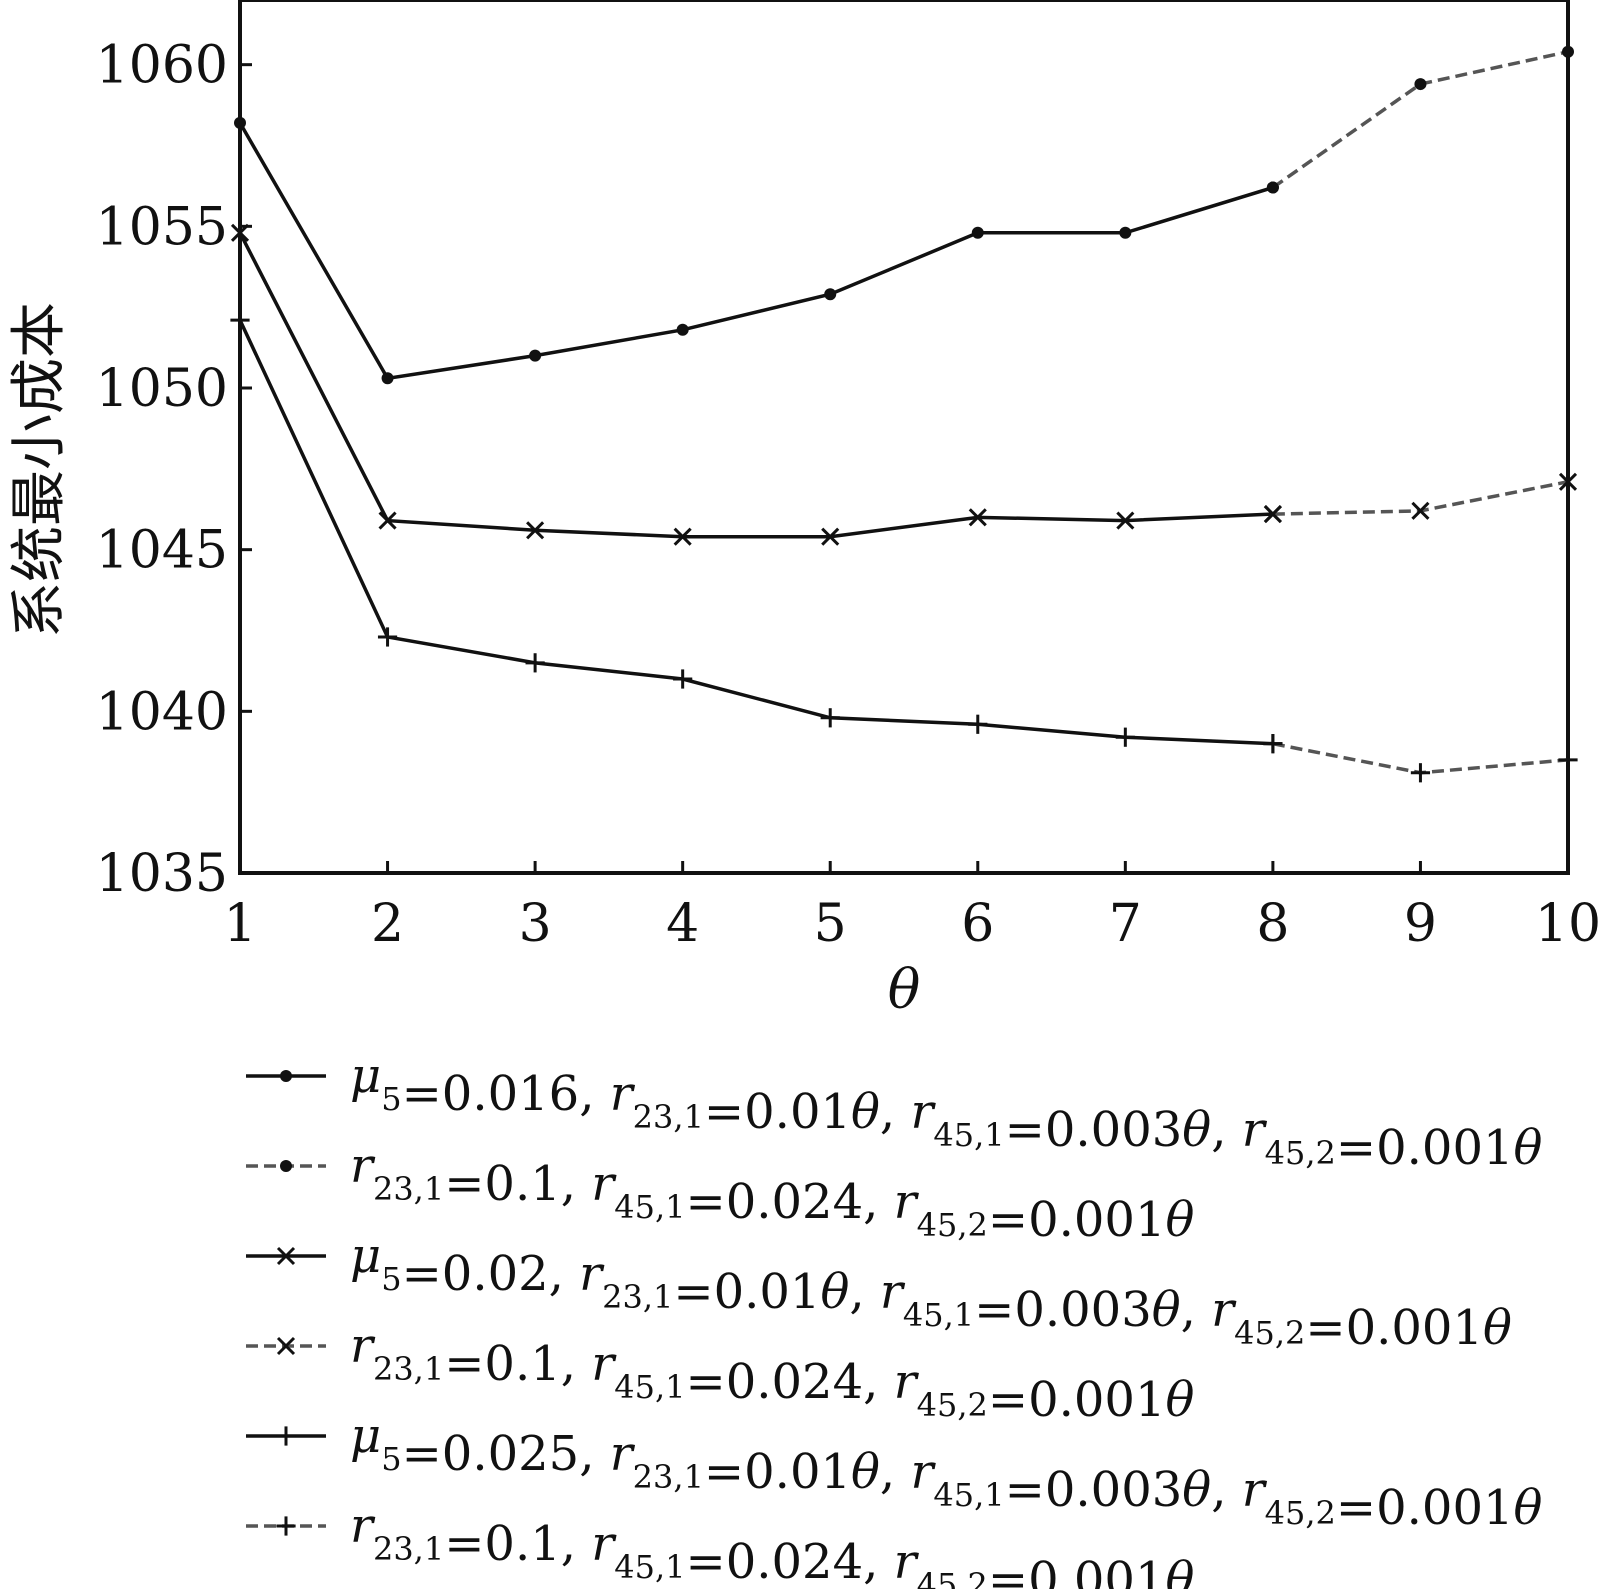  What do you see at coordinates (1125, 924) in the screenshot?
I see `x-tick-label: 7` at bounding box center [1125, 924].